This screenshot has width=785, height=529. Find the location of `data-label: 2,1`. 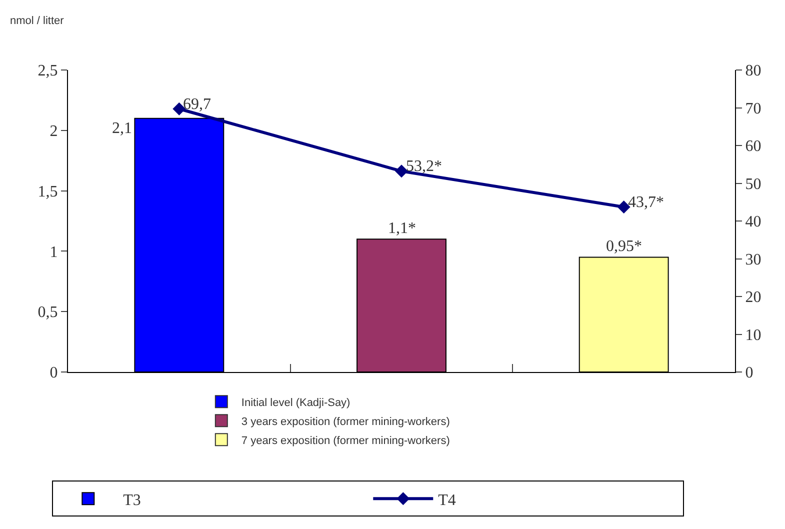

data-label: 2,1 is located at coordinates (122, 128).